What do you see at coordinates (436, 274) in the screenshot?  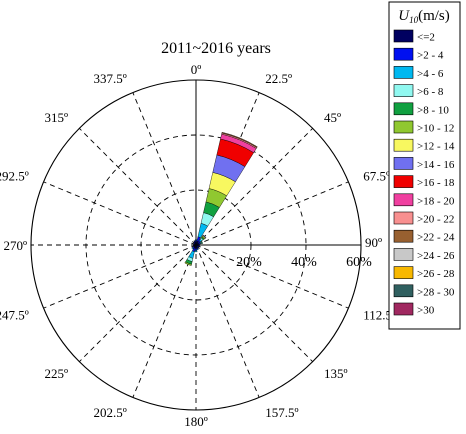 I see `legend-label: >26 - 28` at bounding box center [436, 274].